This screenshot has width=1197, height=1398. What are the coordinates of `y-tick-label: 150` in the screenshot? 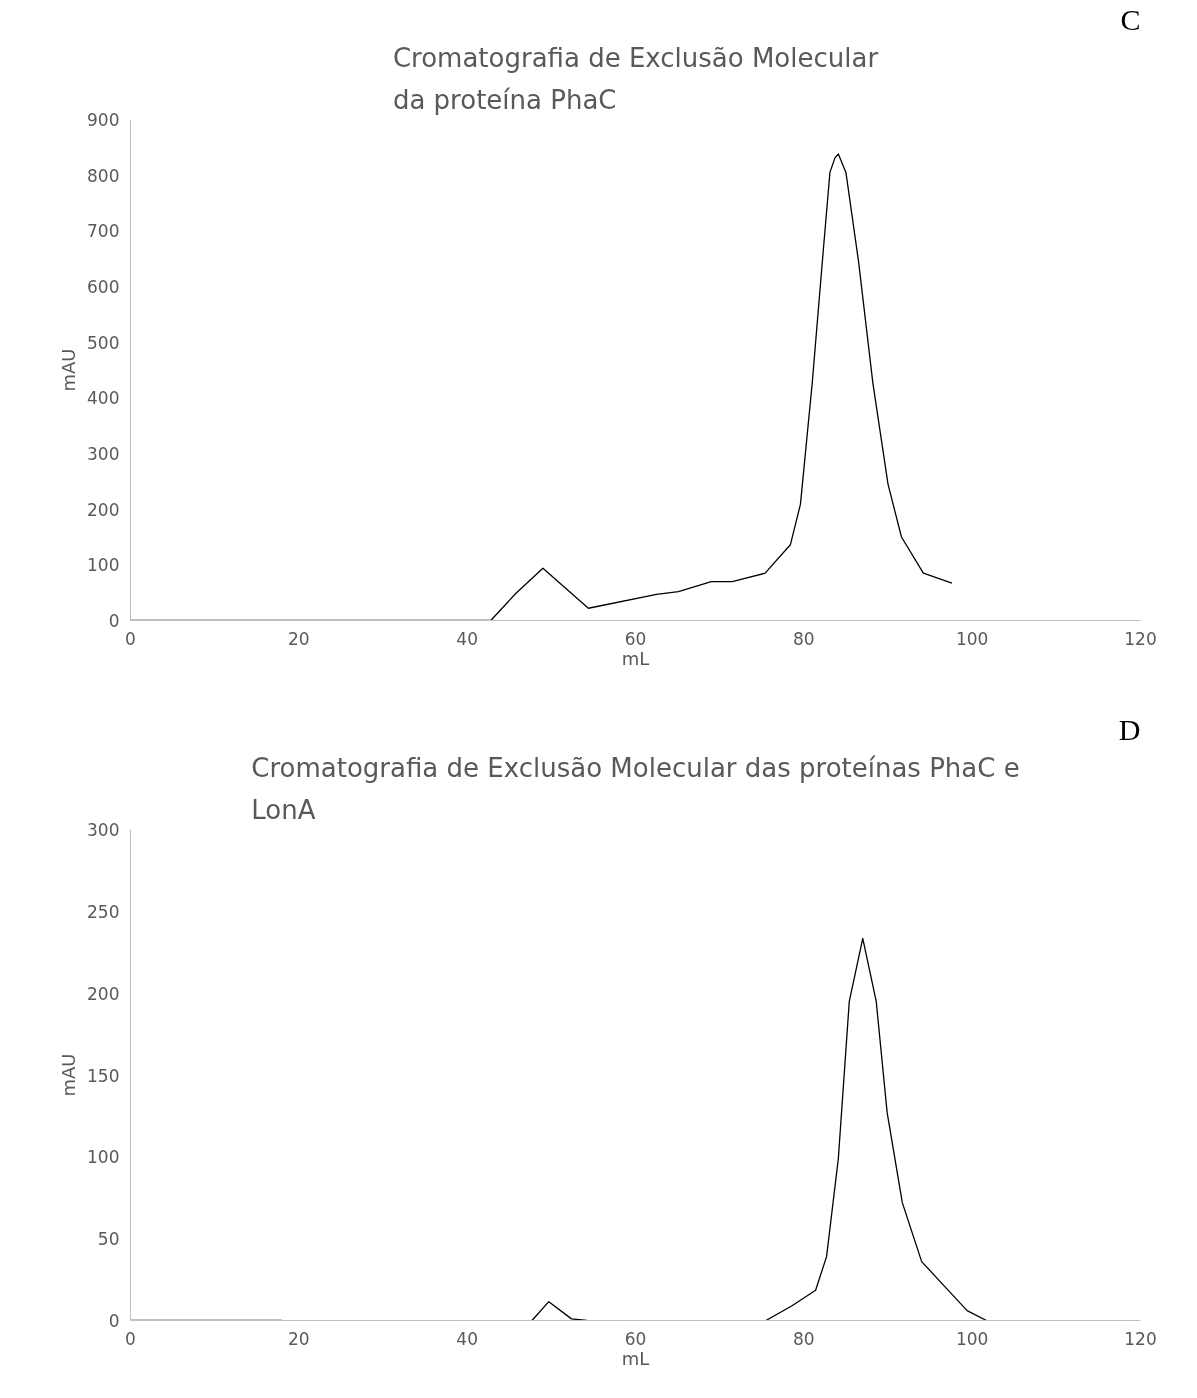 It's located at (103, 1075).